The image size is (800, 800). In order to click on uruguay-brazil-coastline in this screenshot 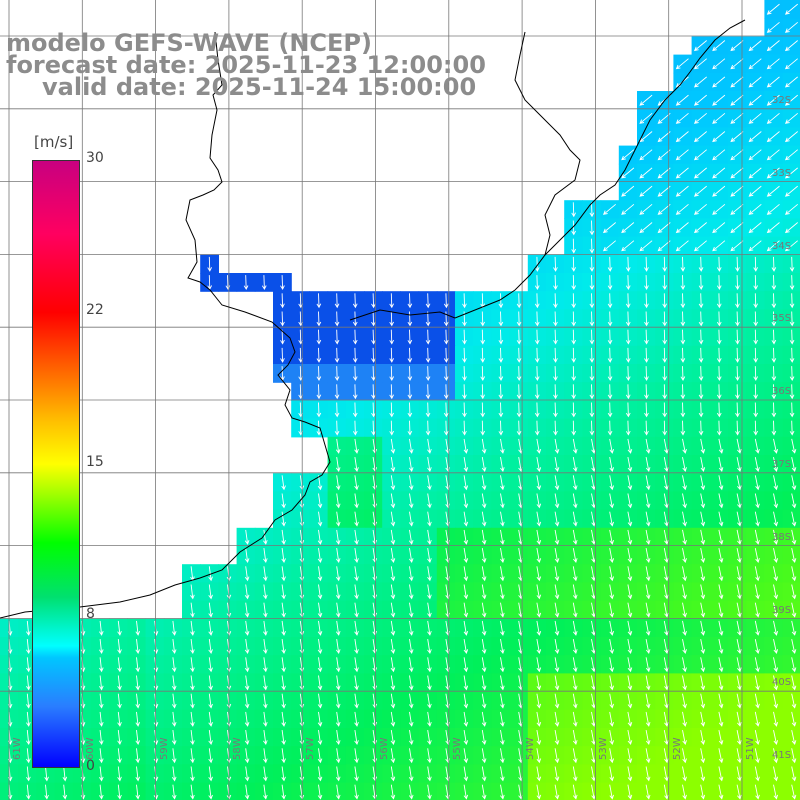, I will do `click(600, 169)`.